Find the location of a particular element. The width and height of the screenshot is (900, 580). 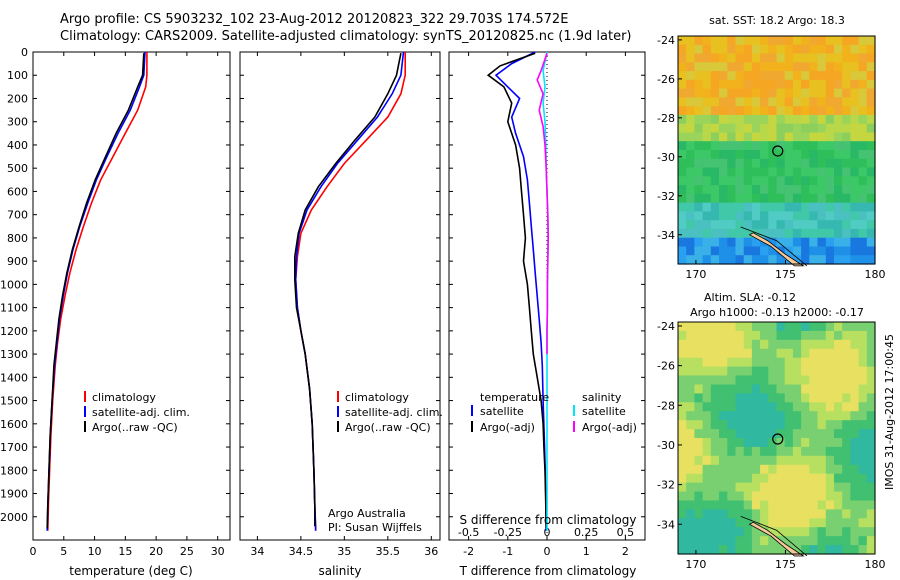

ytick-label: 2000 is located at coordinates (14, 517).